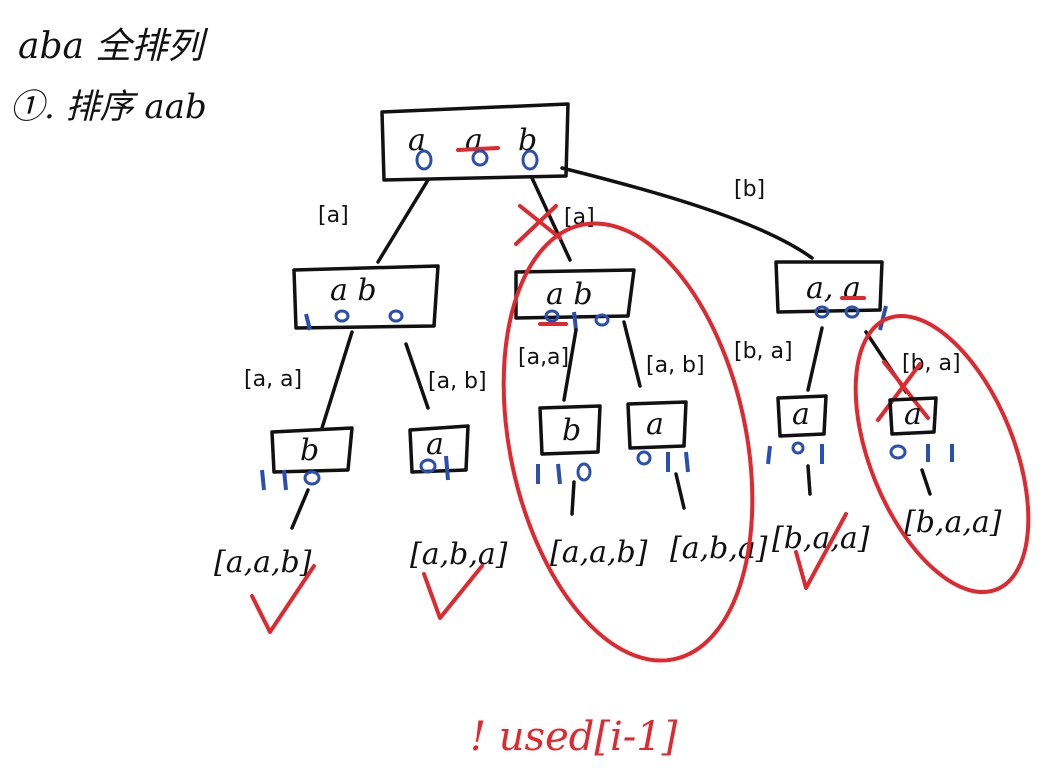 Image resolution: width=1059 pixels, height=777 pixels. What do you see at coordinates (687, 213) in the screenshot?
I see `edge-root-right` at bounding box center [687, 213].